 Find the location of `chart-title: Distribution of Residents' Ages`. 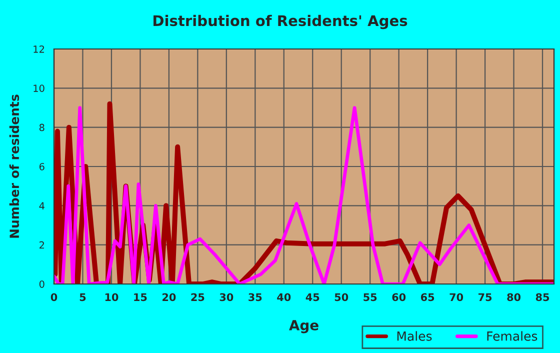

chart-title: Distribution of Residents' Ages is located at coordinates (281, 22).